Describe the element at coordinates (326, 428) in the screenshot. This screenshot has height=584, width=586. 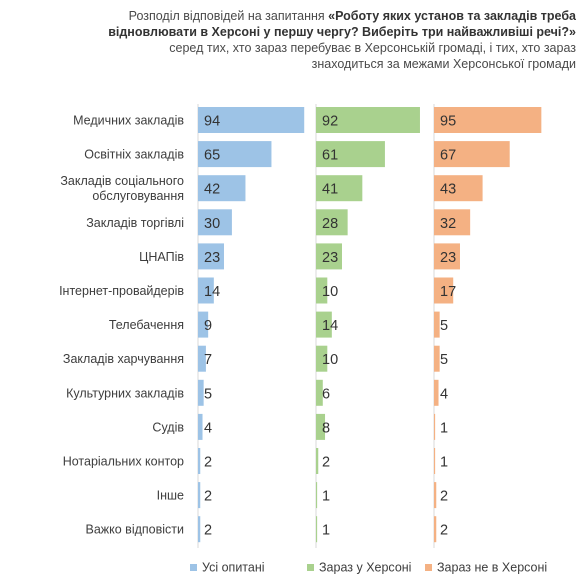
I see `data-label: 8` at that location.